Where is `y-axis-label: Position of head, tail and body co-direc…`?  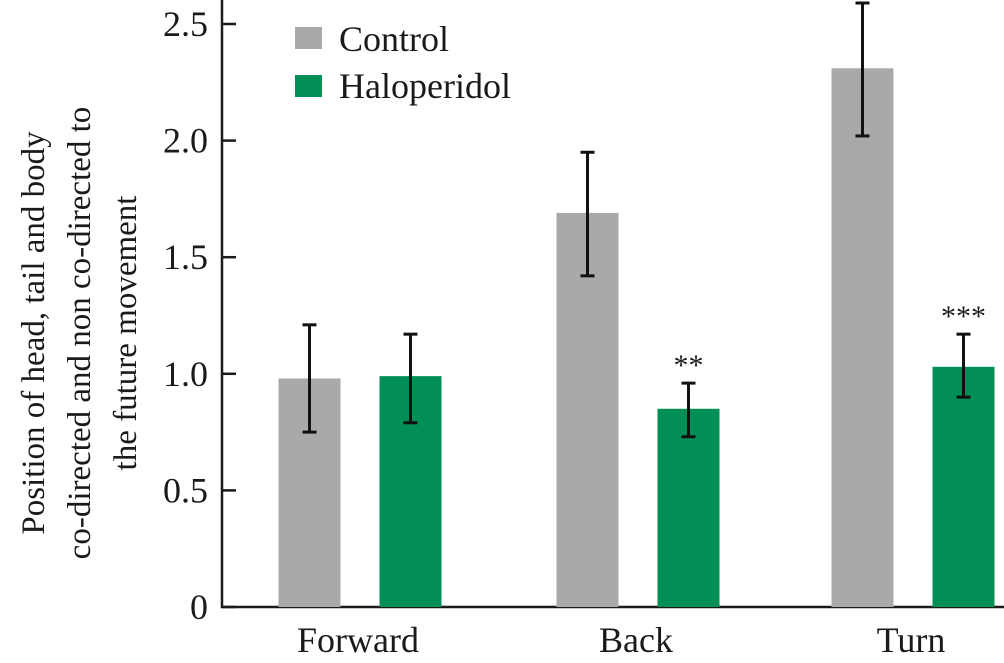 y-axis-label: Position of head, tail and body co-direc… is located at coordinates (80, 333).